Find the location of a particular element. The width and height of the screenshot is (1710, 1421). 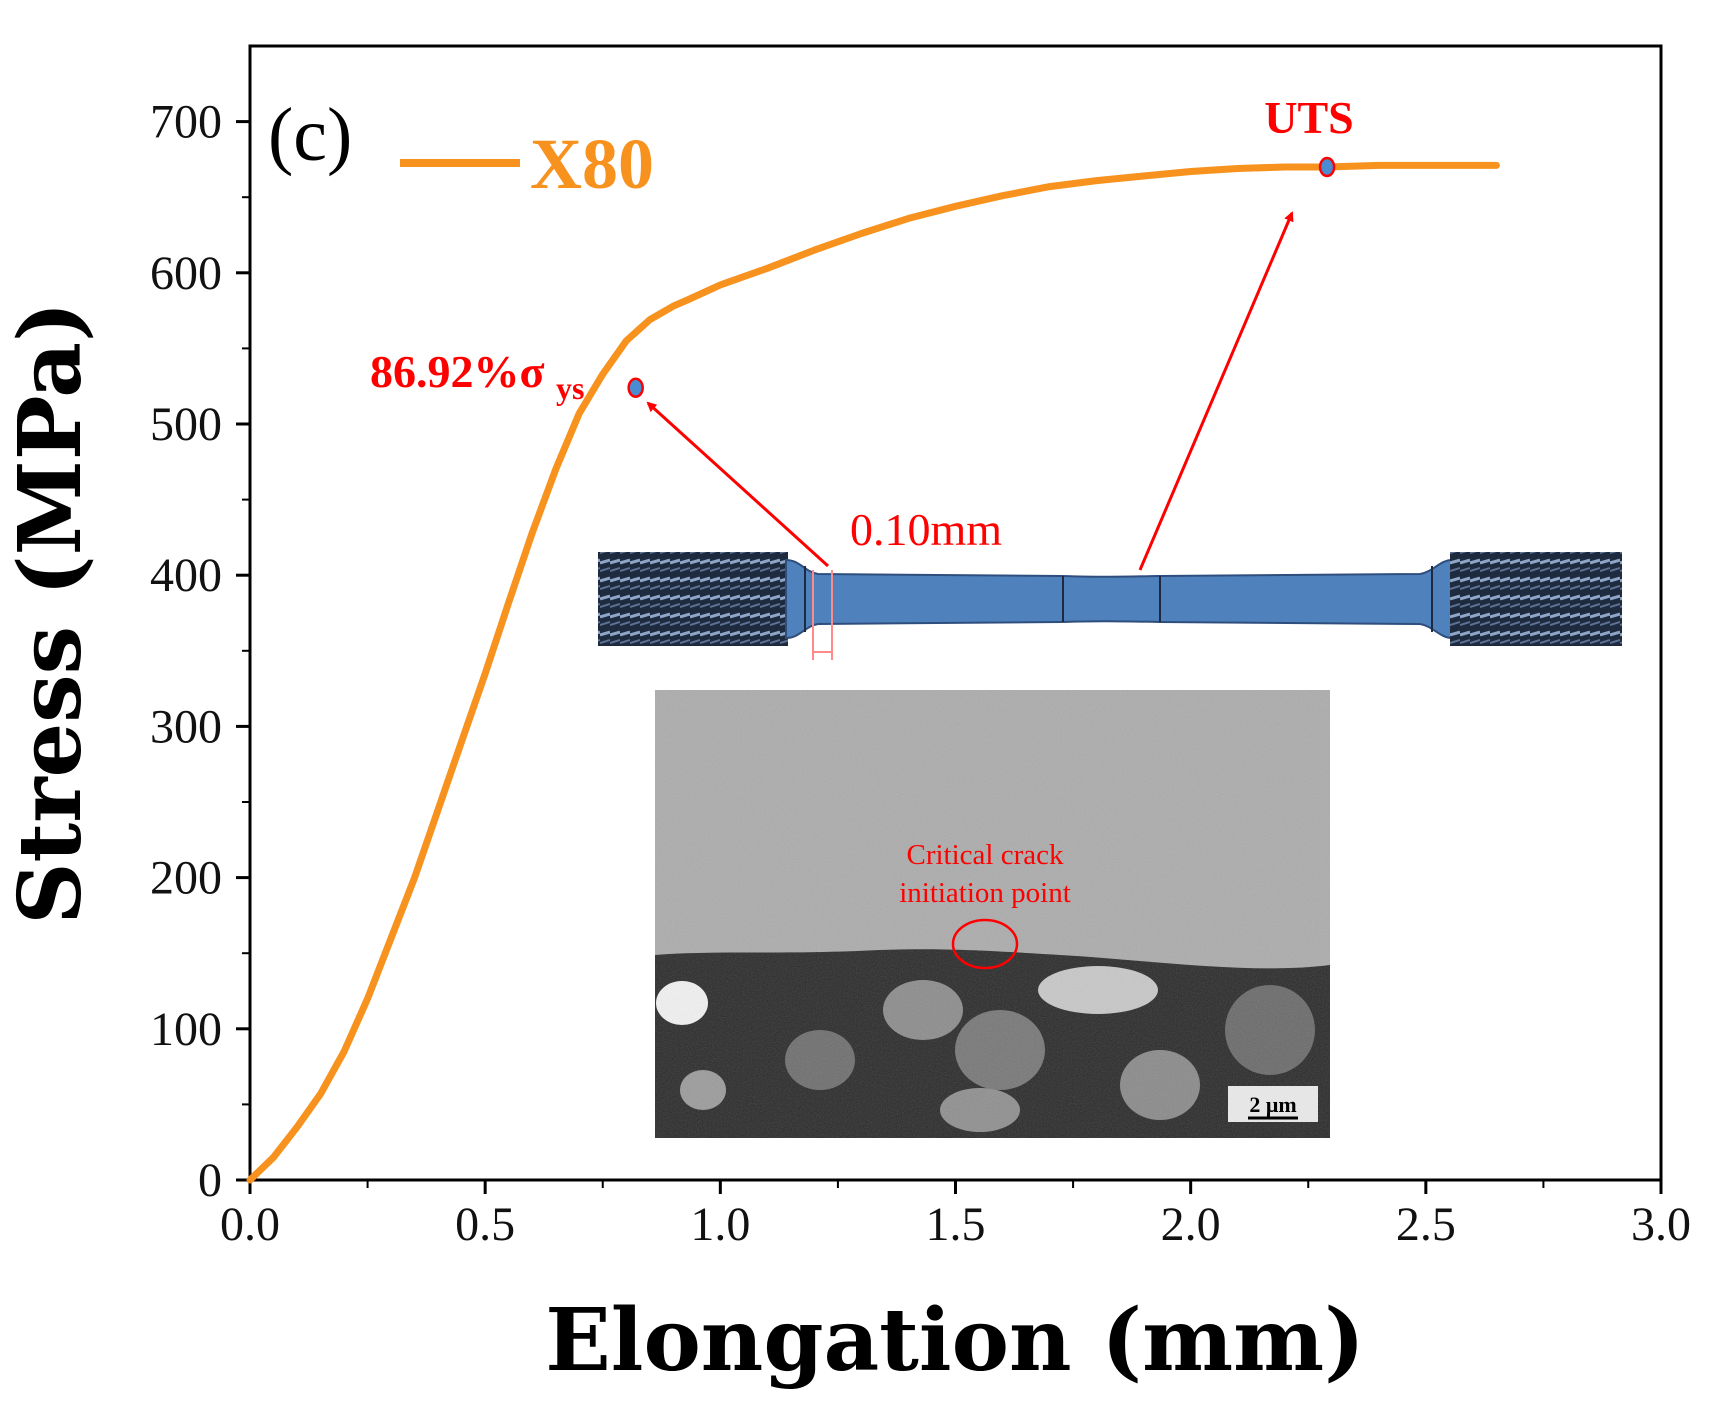

x-tick-label: 2.5 is located at coordinates (1426, 1224).